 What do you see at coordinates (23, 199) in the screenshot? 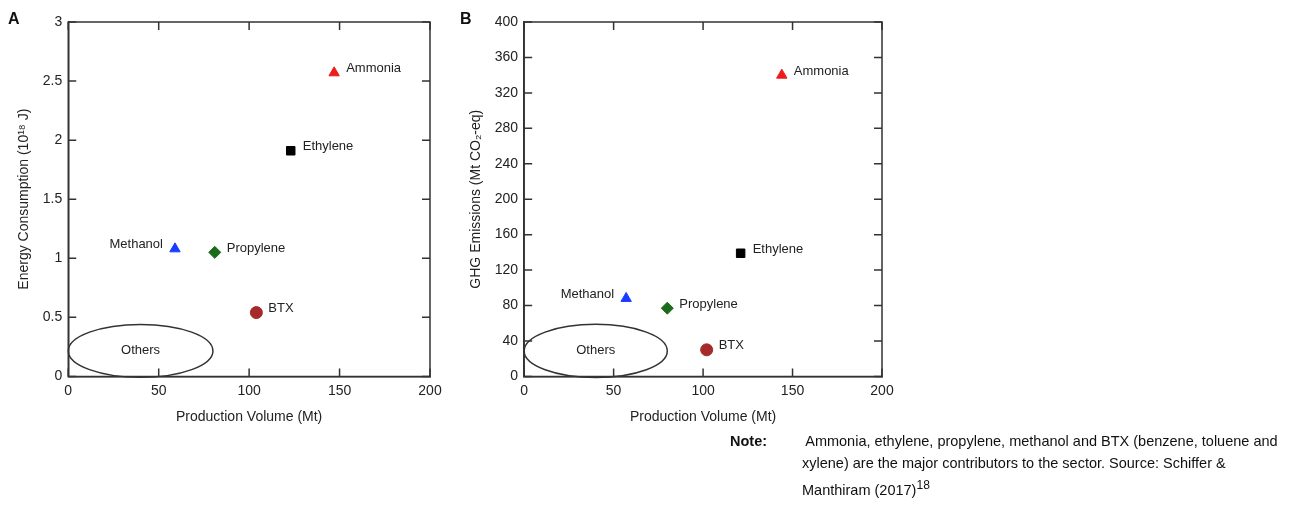
I see `y-axis-title: Energy Consumption (10¹⁸ J)` at bounding box center [23, 199].